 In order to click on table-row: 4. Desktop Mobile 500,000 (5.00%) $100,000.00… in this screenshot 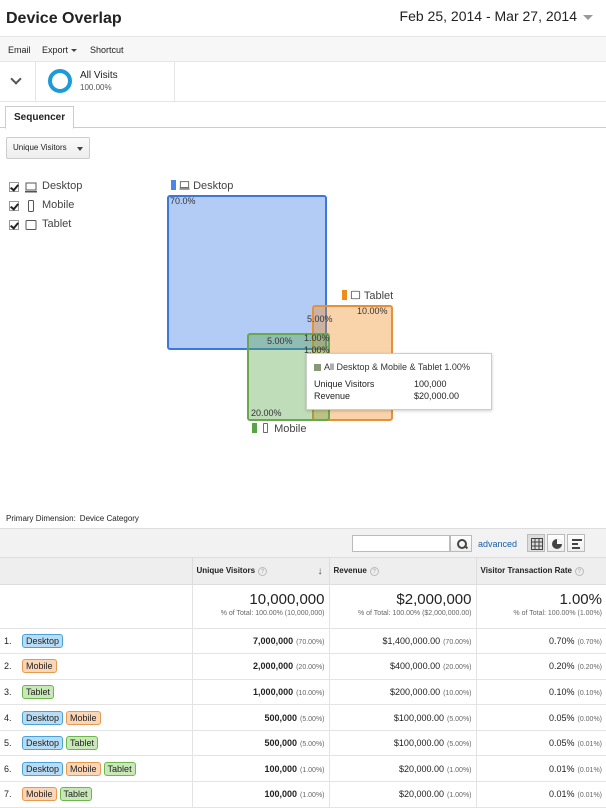, I will do `click(303, 717)`.